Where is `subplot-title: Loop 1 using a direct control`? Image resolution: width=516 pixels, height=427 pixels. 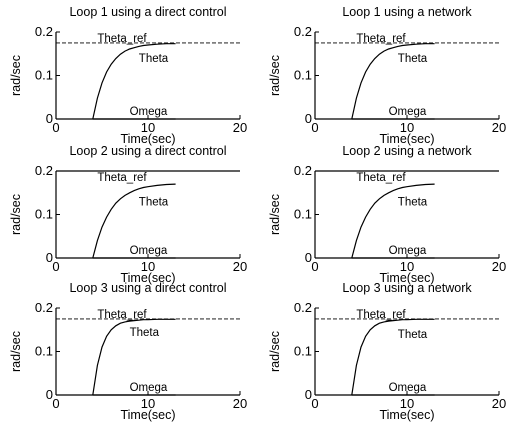
subplot-title: Loop 1 using a direct control is located at coordinates (147, 12).